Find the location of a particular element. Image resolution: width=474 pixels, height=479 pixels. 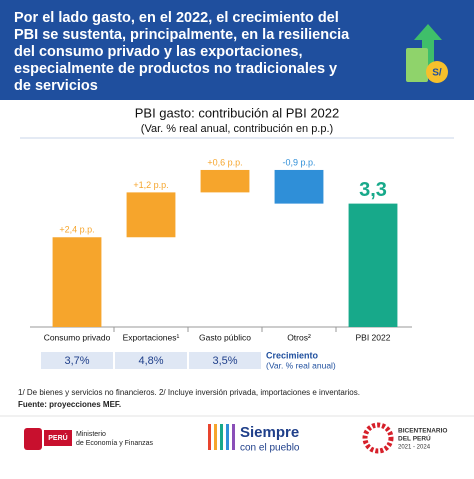

slogan-logo: Siempre con el pueblo is located at coordinates (254, 439).